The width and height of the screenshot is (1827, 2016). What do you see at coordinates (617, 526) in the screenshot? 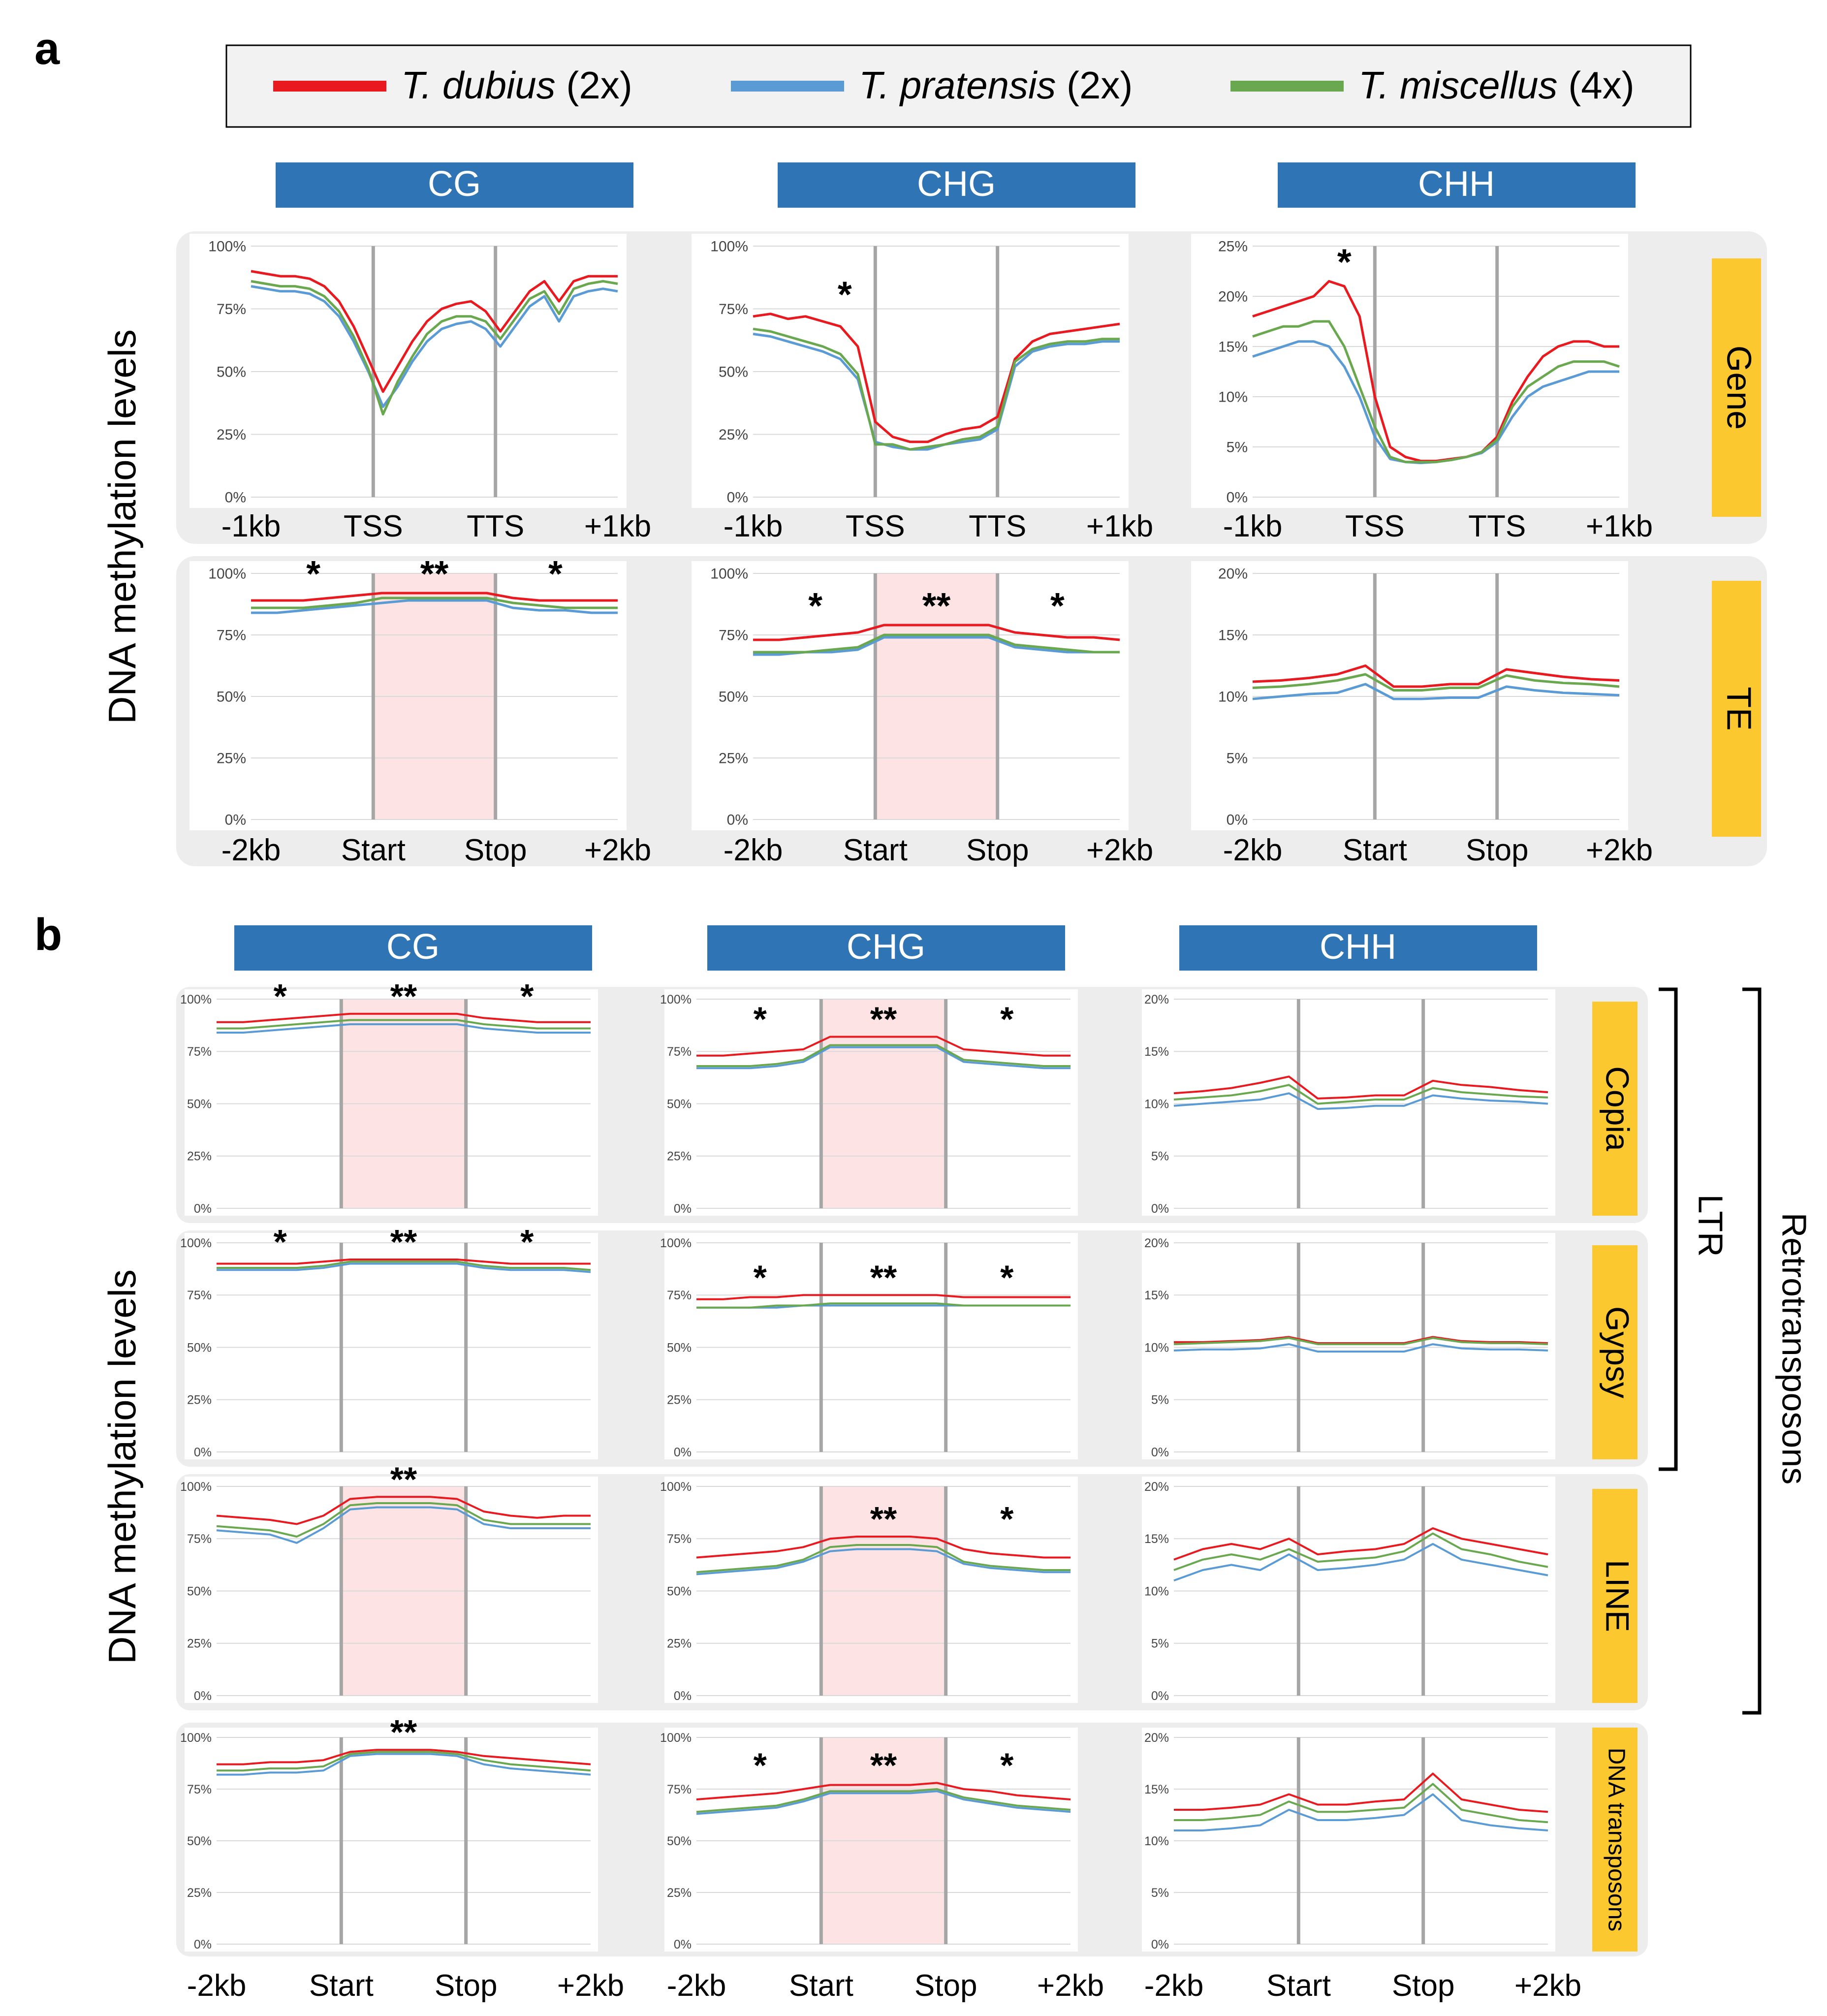
I see `x-tick-label: +1kb` at bounding box center [617, 526].